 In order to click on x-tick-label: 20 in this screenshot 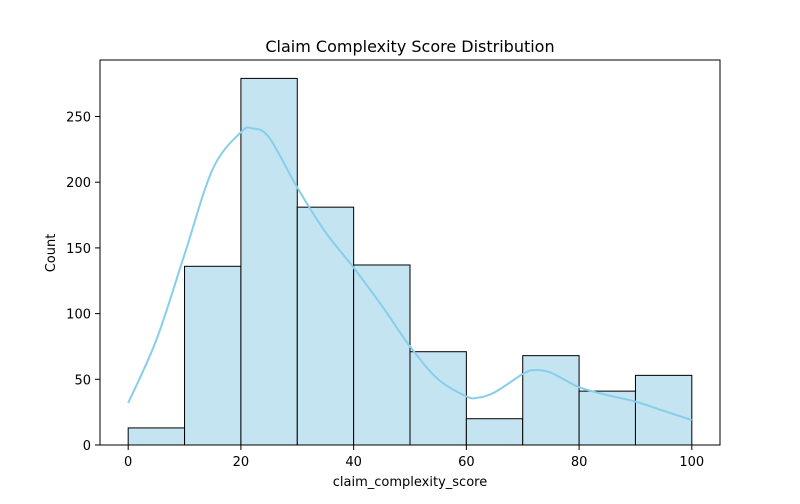, I will do `click(241, 462)`.